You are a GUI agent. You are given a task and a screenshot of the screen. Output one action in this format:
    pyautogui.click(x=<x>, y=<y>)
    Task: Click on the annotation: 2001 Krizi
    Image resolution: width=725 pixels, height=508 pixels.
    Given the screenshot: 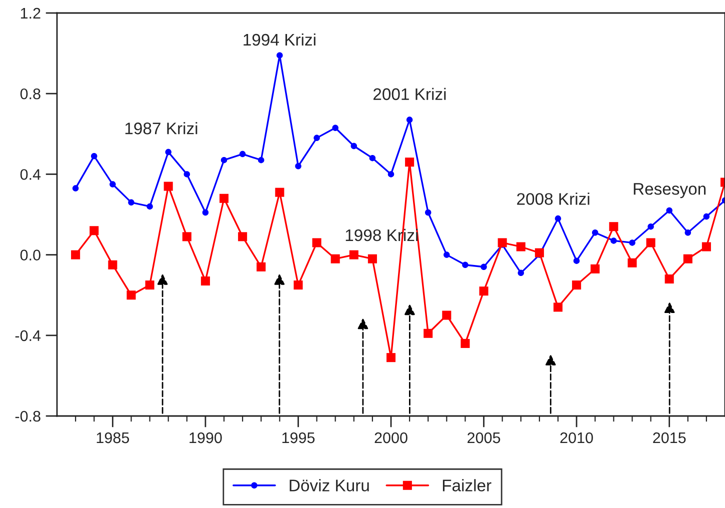 What is the action you would take?
    pyautogui.click(x=409, y=94)
    